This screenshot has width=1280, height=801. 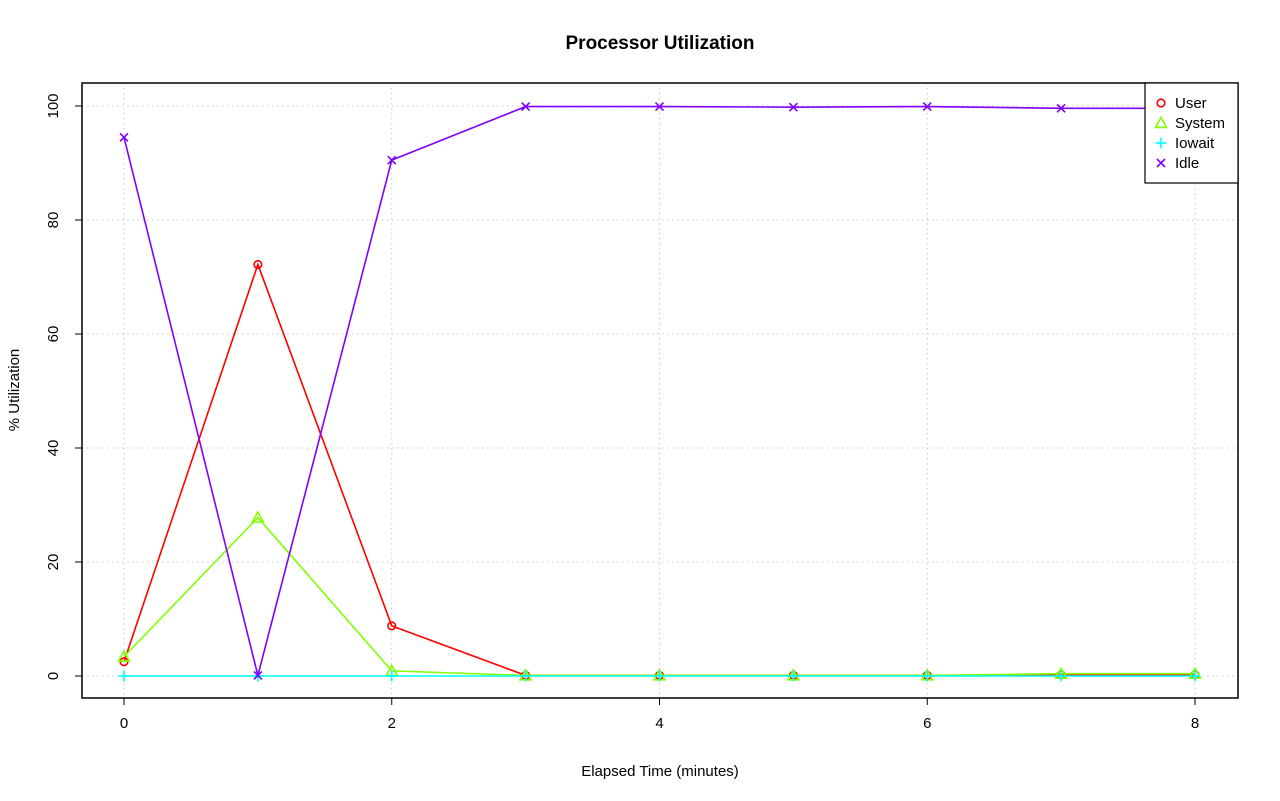 I want to click on x-tick-label: 6, so click(x=927, y=723).